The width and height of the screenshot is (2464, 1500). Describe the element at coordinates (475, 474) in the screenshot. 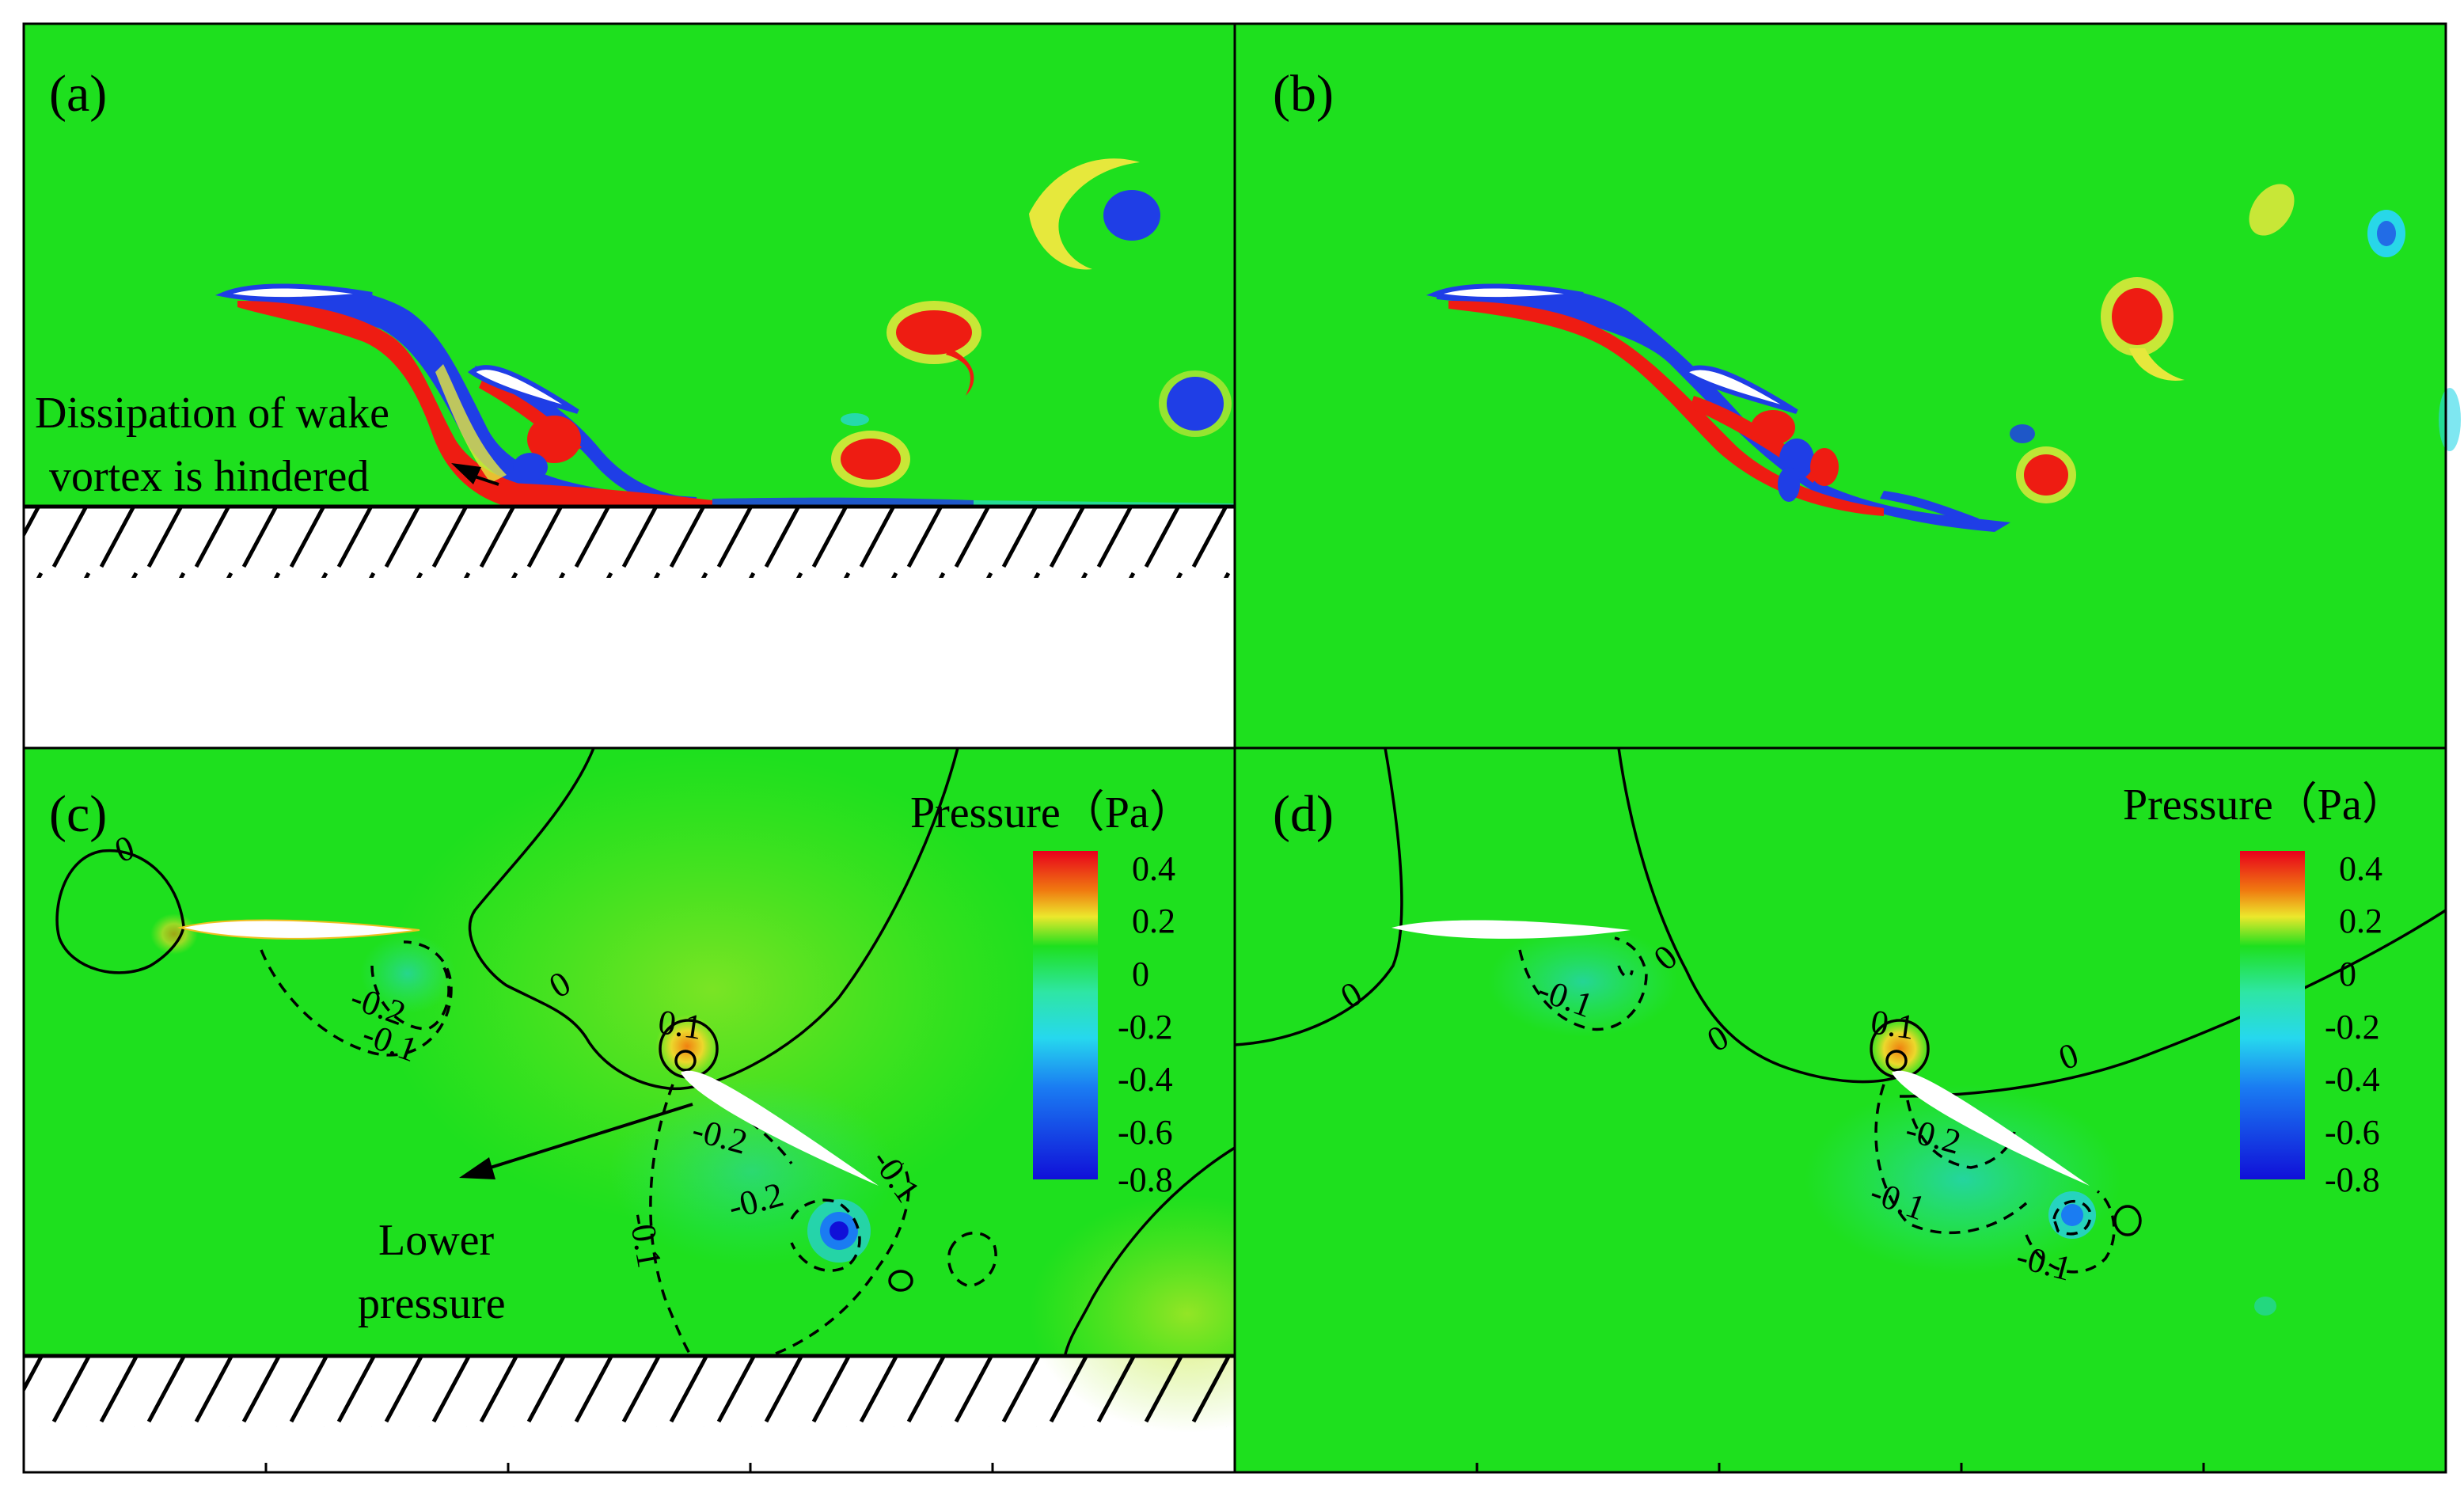

I see `annotation-dissipation-arrow` at that location.